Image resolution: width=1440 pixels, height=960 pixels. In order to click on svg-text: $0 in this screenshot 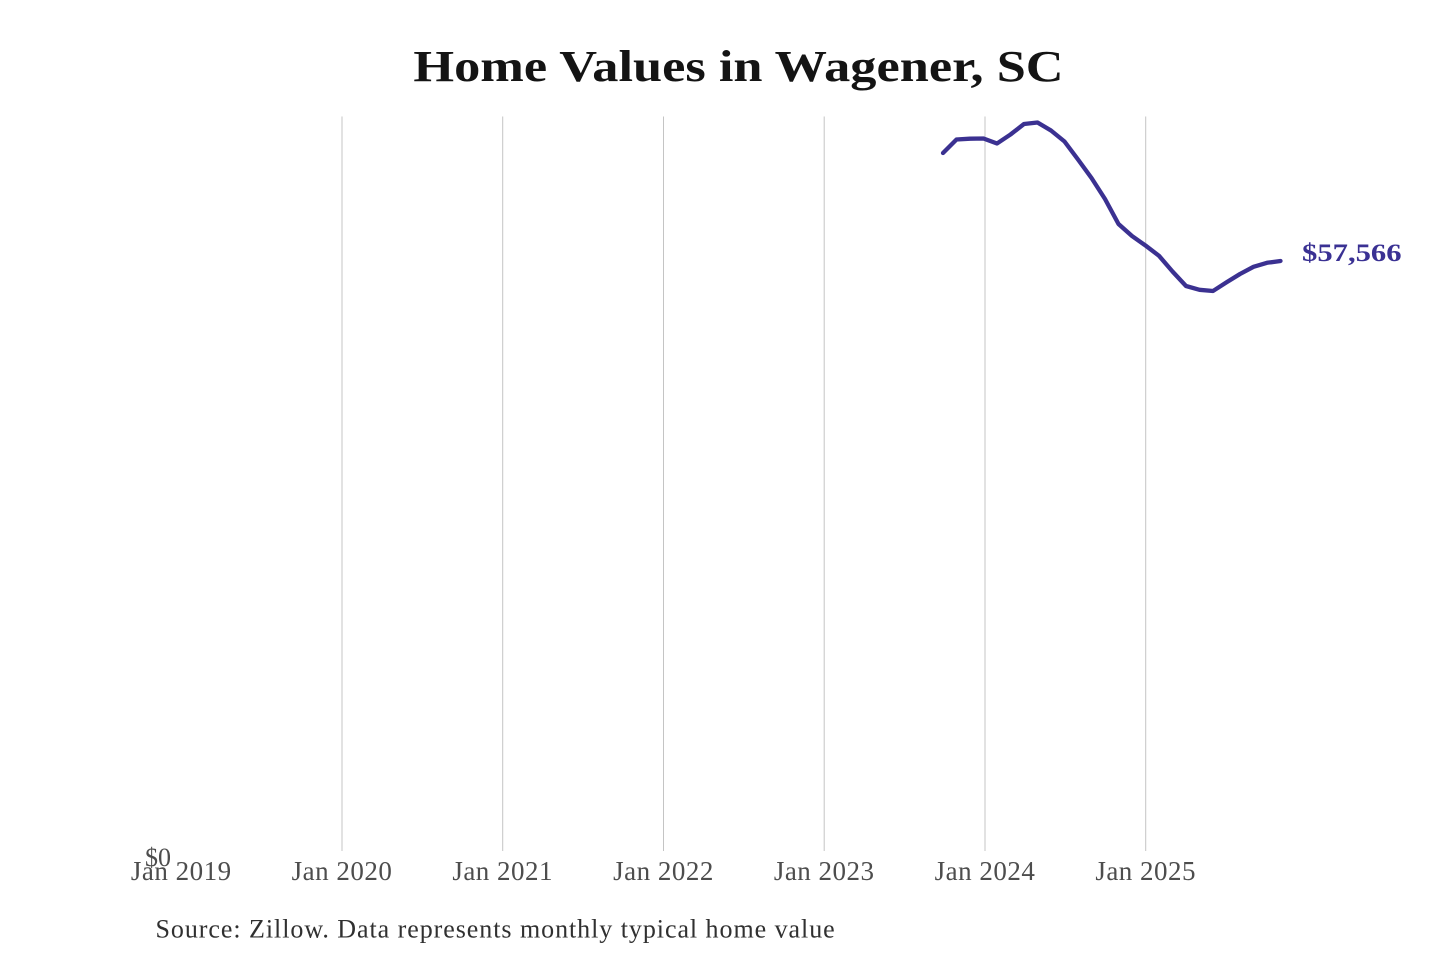, I will do `click(158, 857)`.